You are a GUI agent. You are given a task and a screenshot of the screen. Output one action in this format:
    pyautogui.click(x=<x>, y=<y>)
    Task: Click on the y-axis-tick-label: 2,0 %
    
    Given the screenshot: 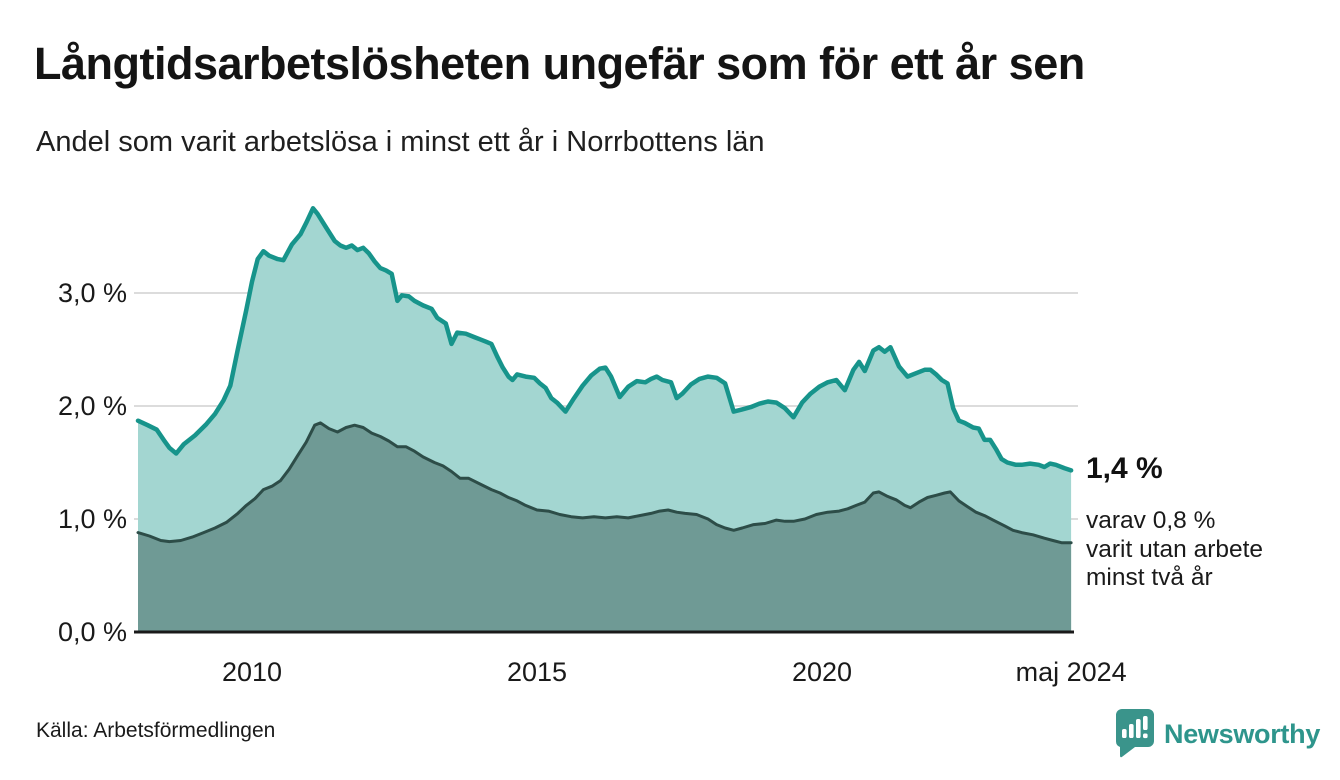 What is the action you would take?
    pyautogui.click(x=92, y=406)
    